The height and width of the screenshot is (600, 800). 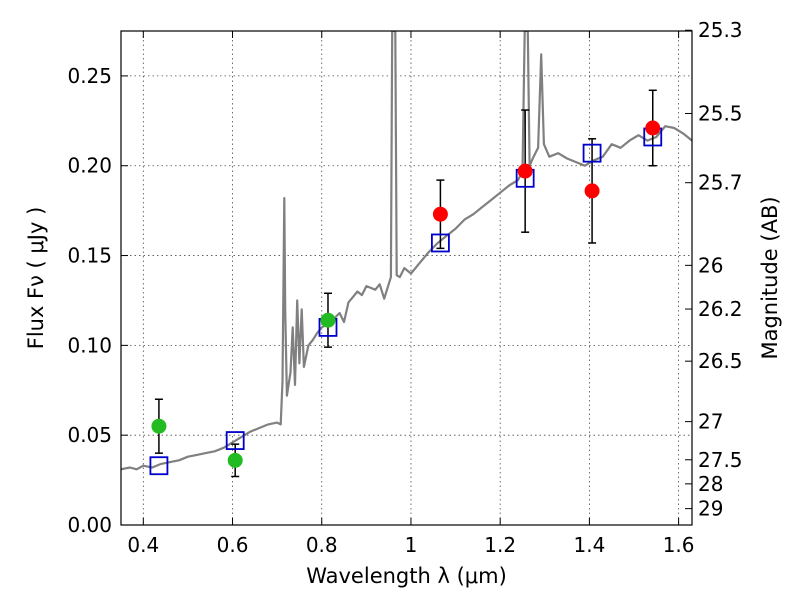 What do you see at coordinates (89, 166) in the screenshot?
I see `y-tick-label: 0.20` at bounding box center [89, 166].